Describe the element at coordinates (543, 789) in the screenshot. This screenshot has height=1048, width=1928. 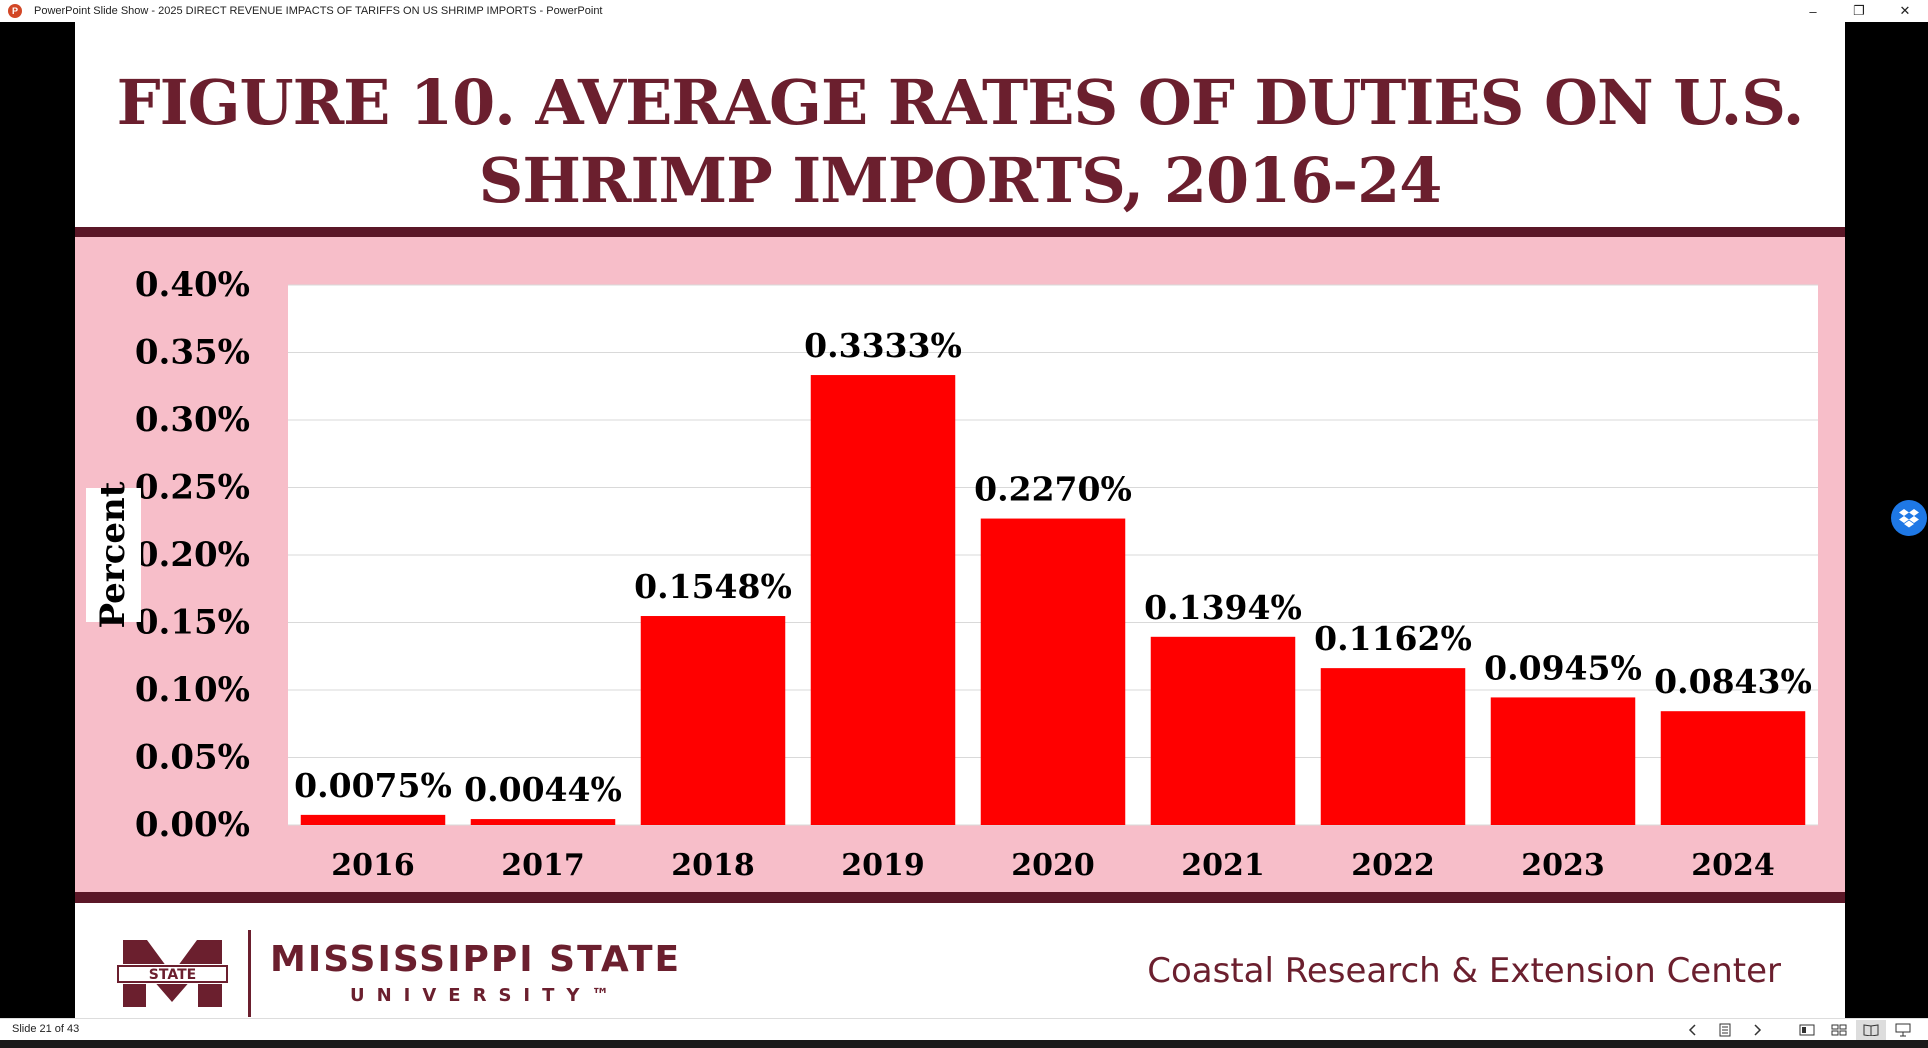
I see `data-label: 0.0044%` at that location.